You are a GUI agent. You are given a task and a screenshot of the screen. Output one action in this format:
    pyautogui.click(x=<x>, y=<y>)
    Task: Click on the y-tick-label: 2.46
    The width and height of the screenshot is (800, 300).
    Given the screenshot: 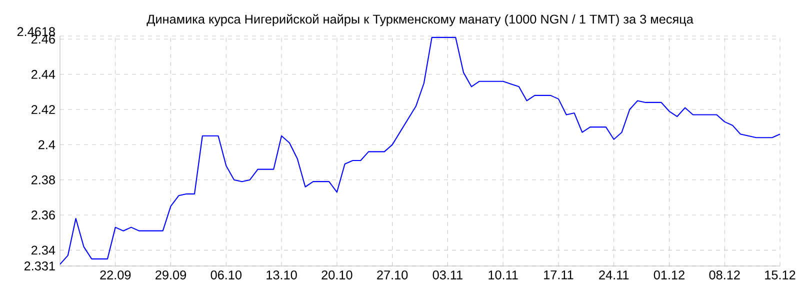 What is the action you would take?
    pyautogui.click(x=43, y=39)
    